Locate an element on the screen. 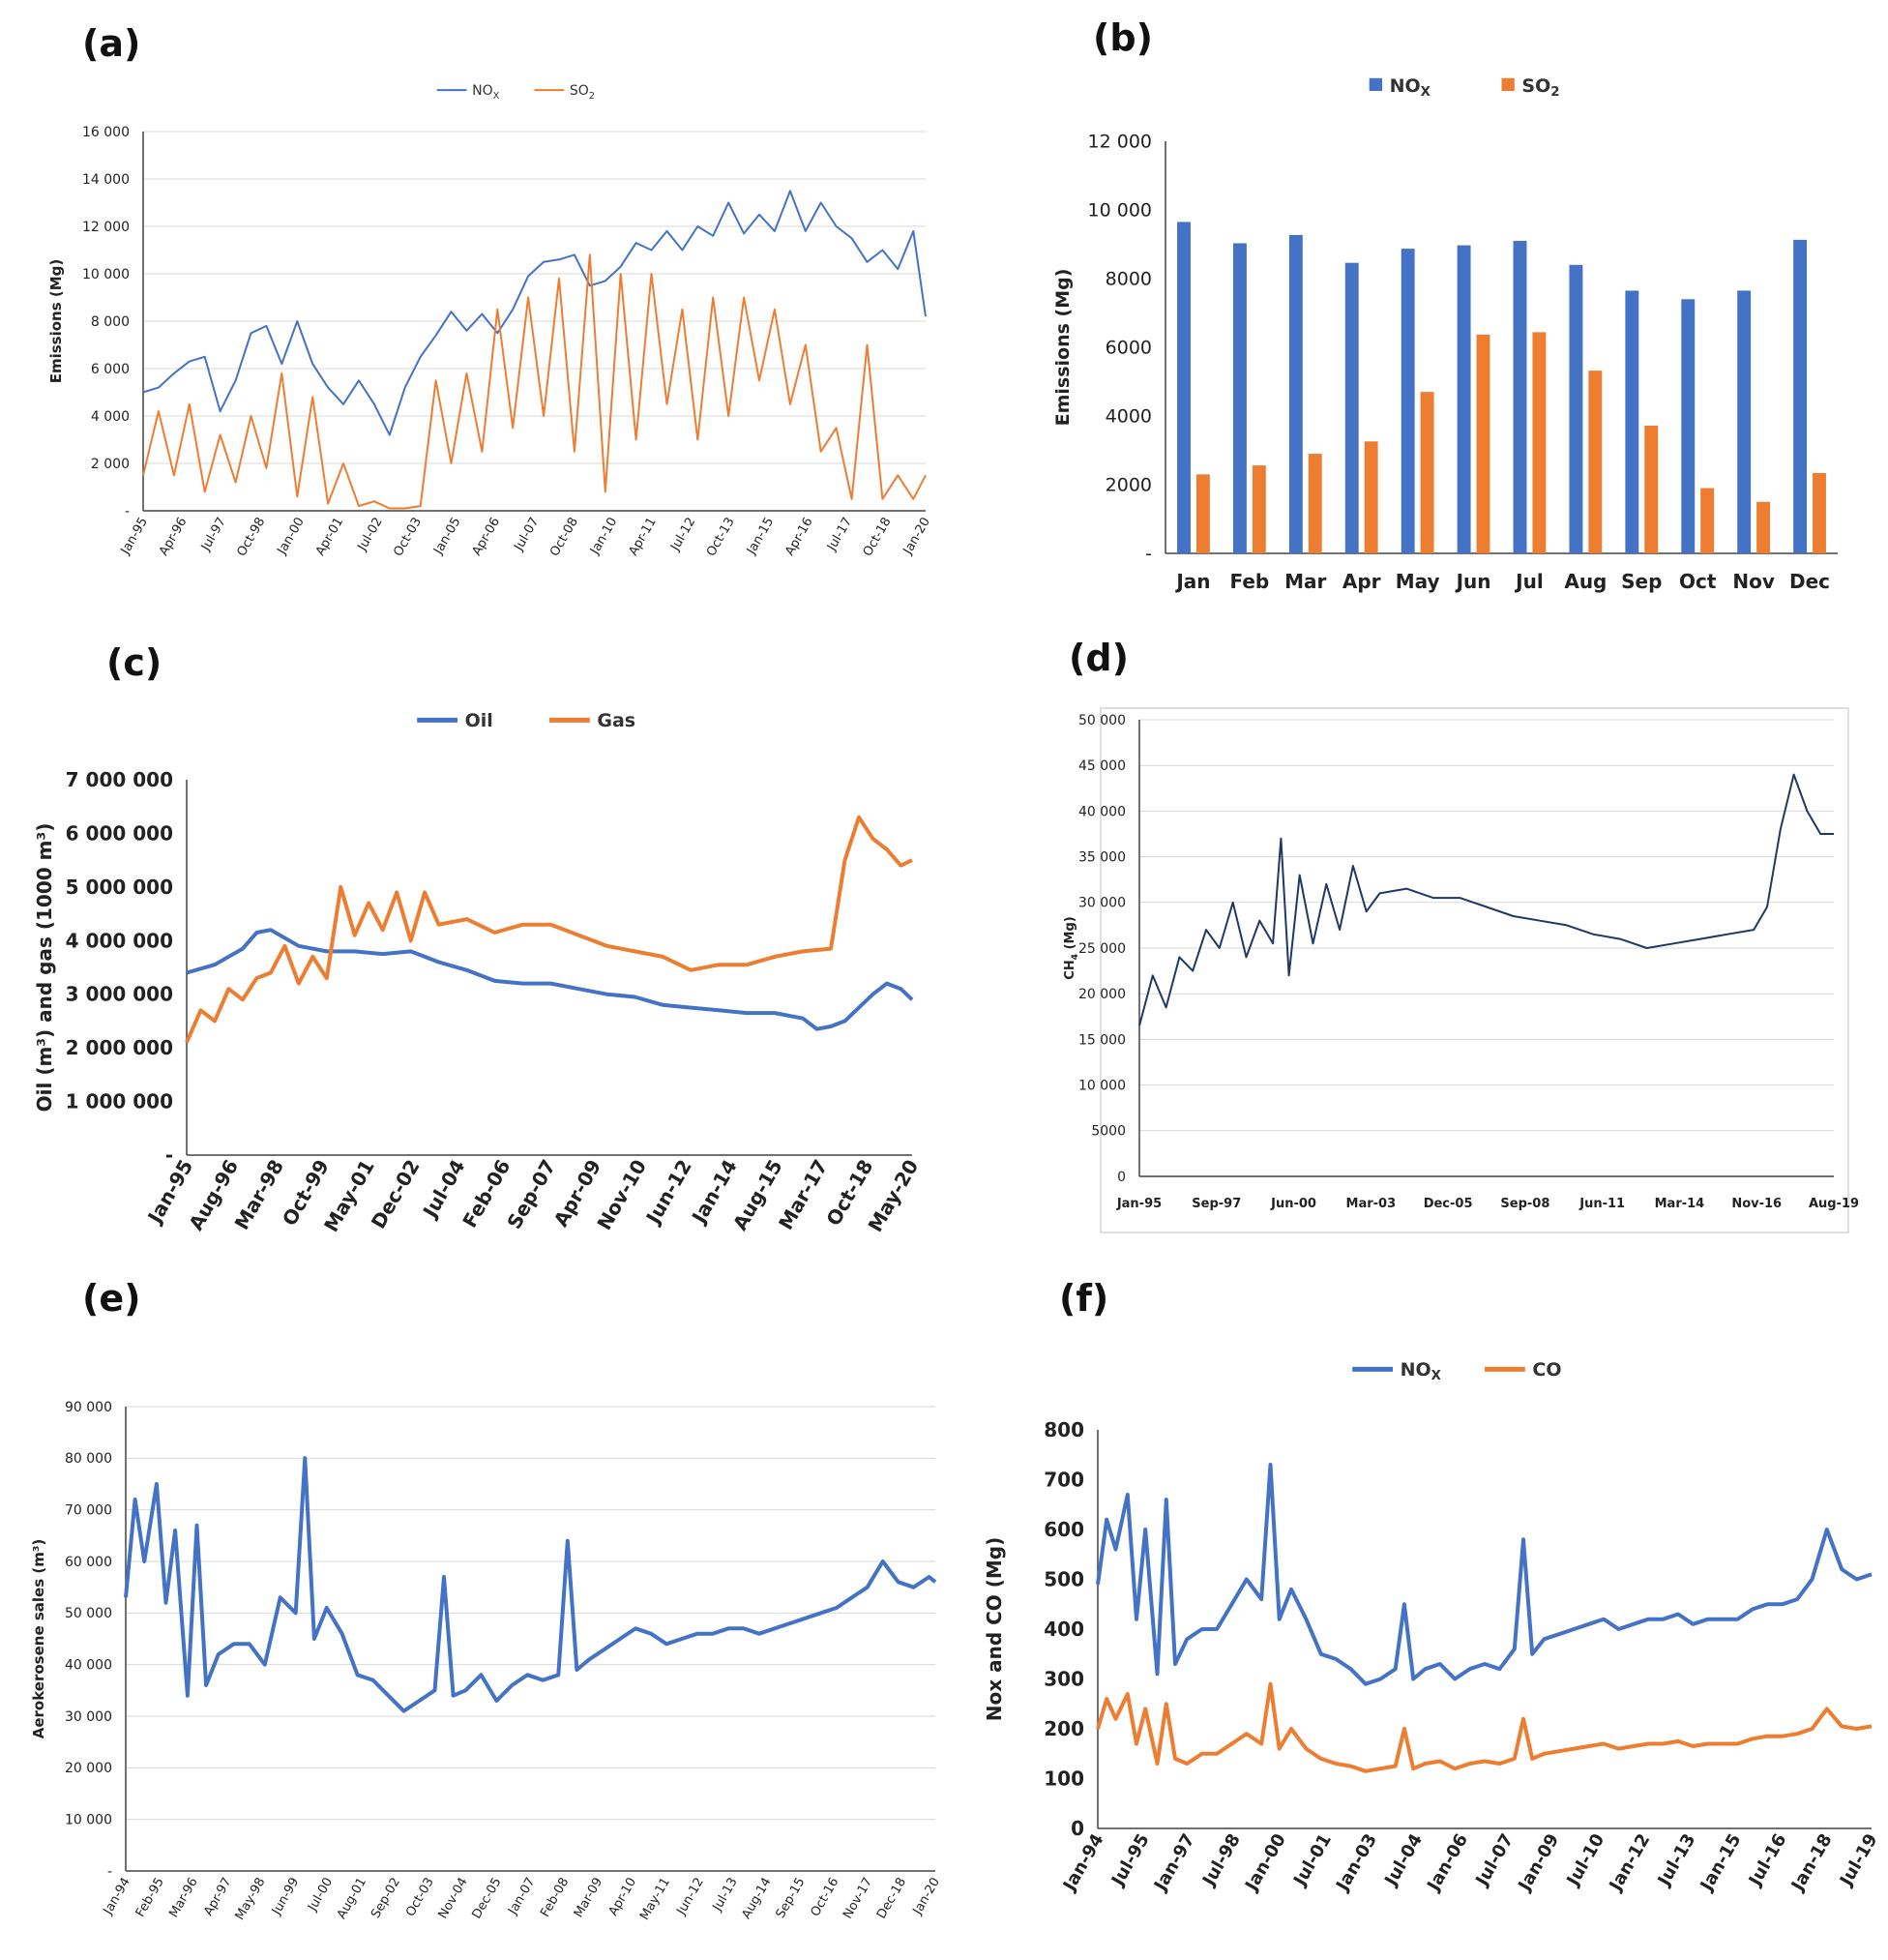  x-tick-label: Sep is located at coordinates (1641, 581).